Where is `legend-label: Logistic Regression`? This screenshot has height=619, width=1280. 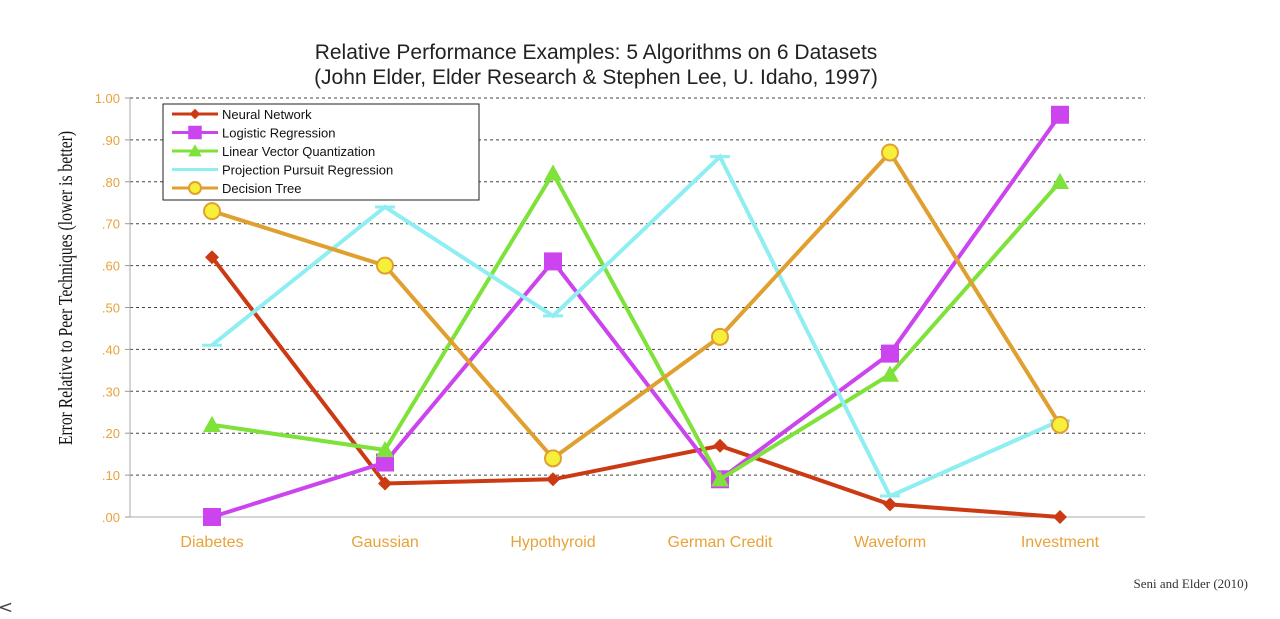 legend-label: Logistic Regression is located at coordinates (278, 133).